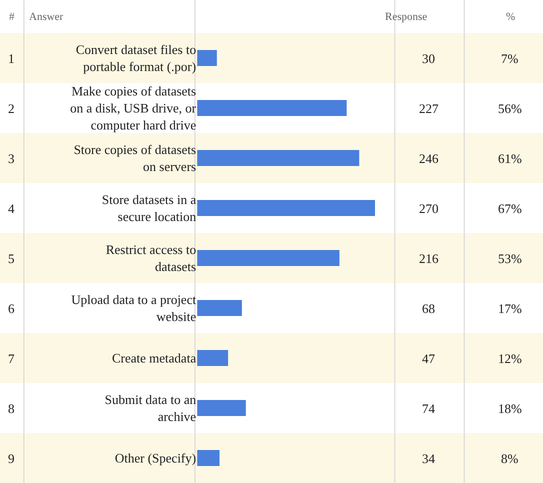 The image size is (543, 483). I want to click on data-label: 47, so click(429, 358).